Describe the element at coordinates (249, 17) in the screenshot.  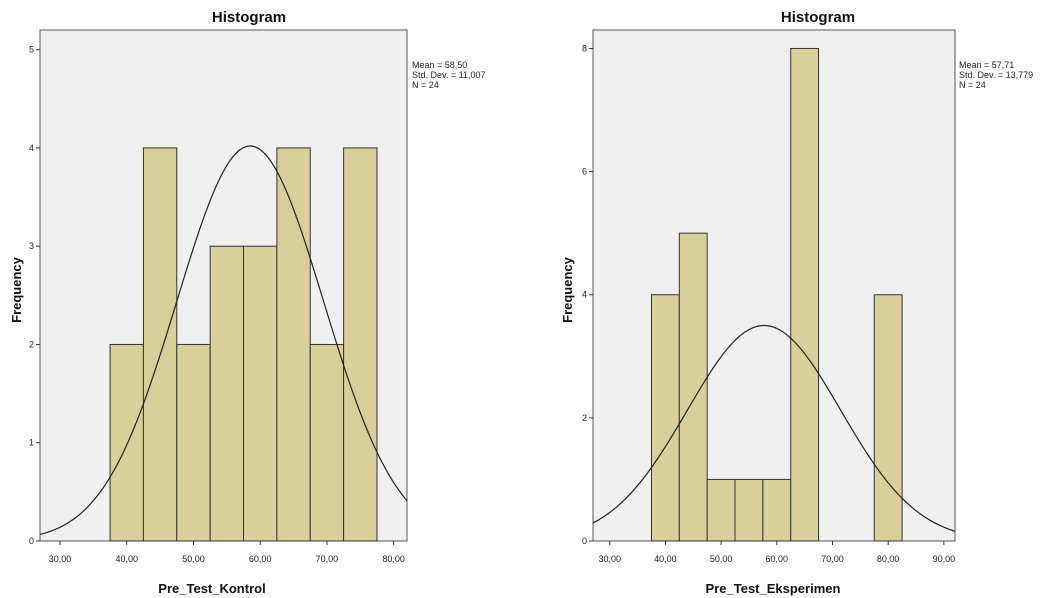
I see `chart-title-left: Histogram` at that location.